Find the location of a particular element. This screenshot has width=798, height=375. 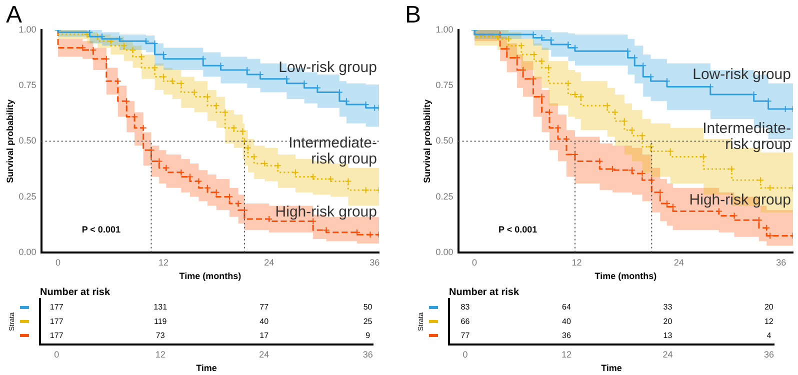

data-label: 13 is located at coordinates (668, 335).